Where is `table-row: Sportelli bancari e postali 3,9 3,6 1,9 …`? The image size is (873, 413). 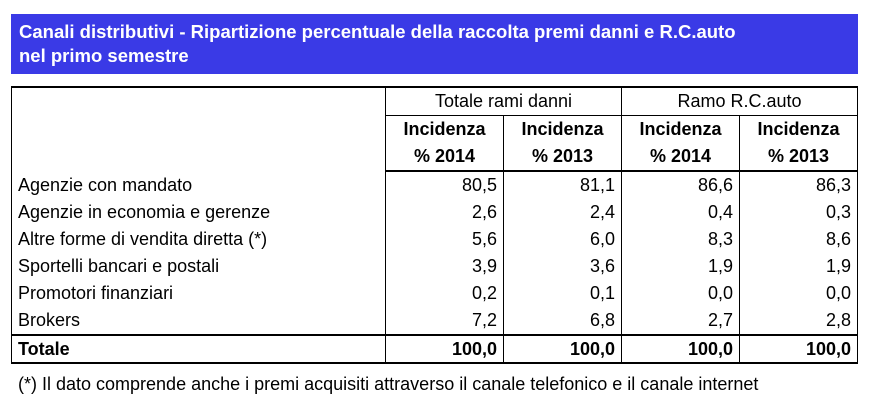 table-row: Sportelli bancari e postali 3,9 3,6 1,9 … is located at coordinates (435, 266).